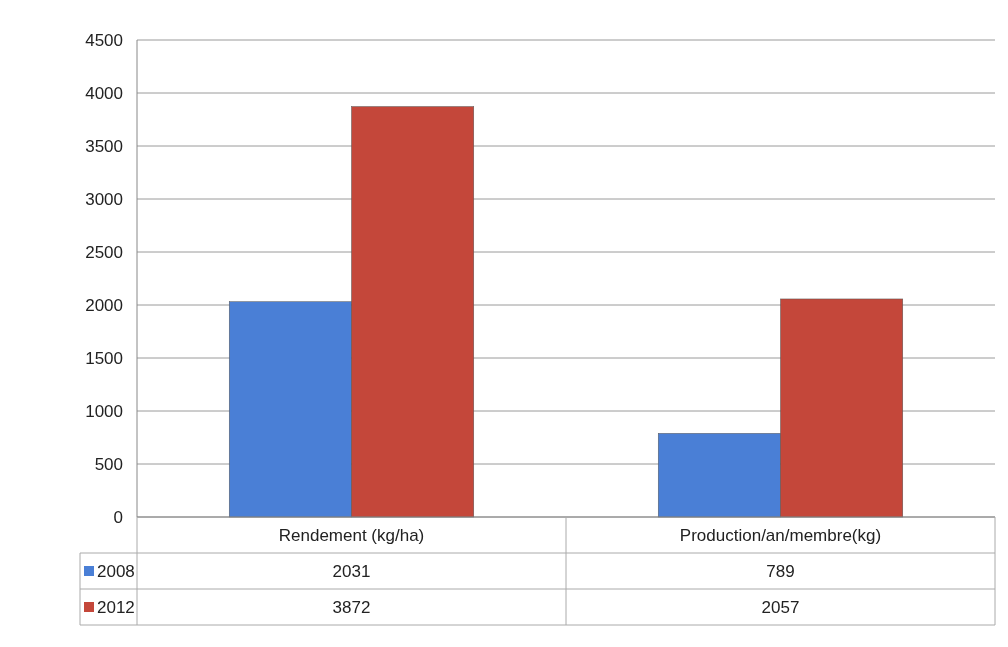 This screenshot has height=647, width=1008. I want to click on legend-label: 2008, so click(116, 571).